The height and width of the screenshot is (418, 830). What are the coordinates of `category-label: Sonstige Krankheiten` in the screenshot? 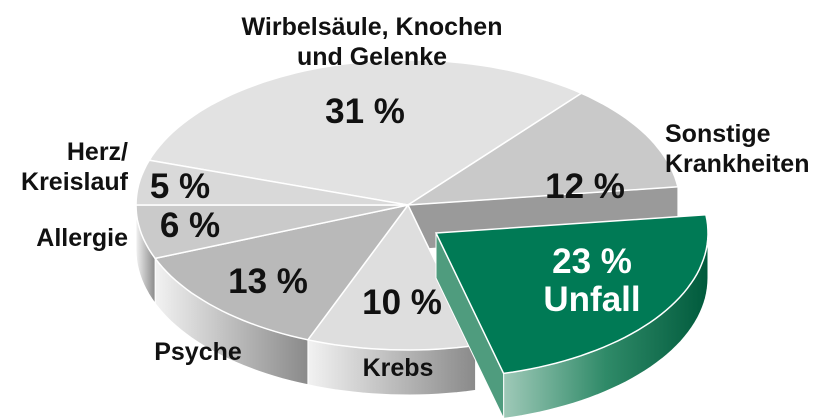 It's located at (737, 149).